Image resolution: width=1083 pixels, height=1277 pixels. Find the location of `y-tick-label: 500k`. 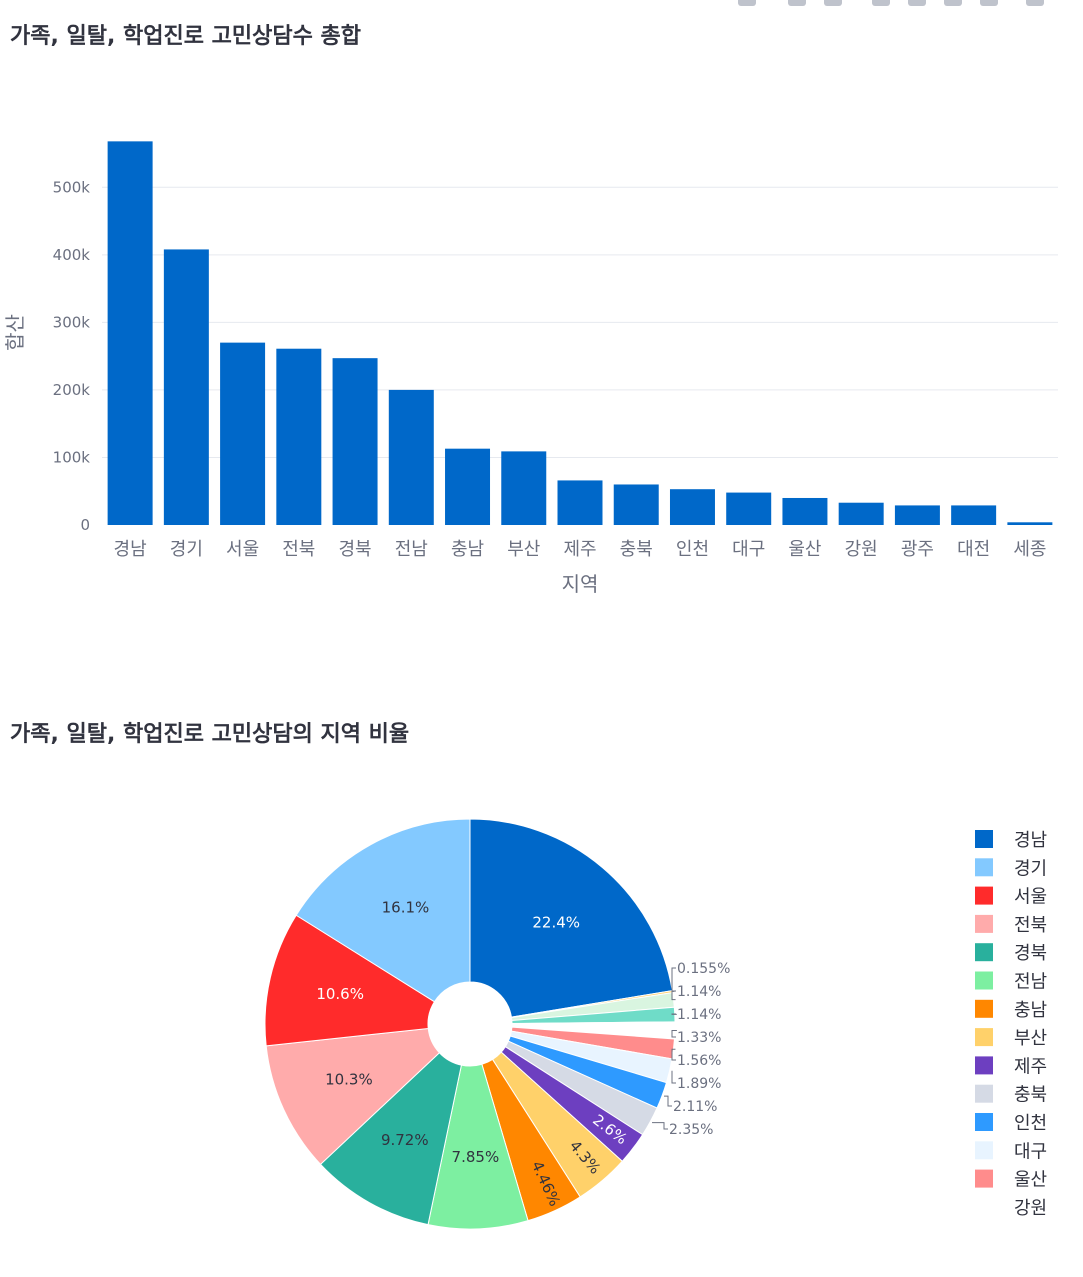

y-tick-label: 500k is located at coordinates (72, 187).